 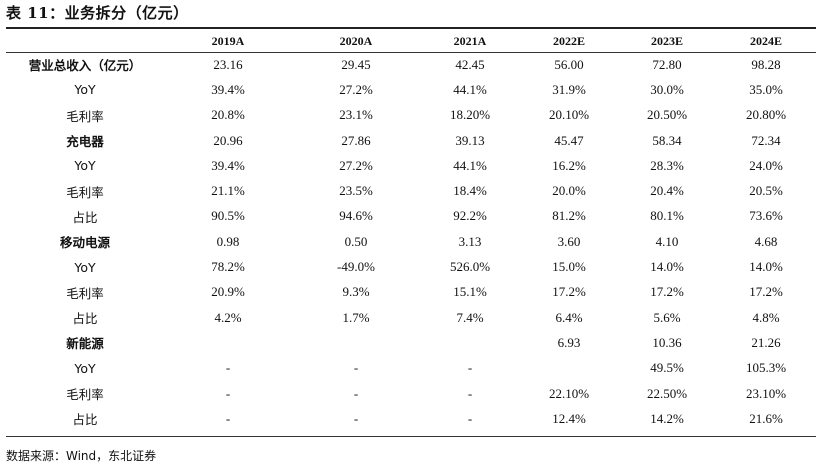 I want to click on value-cell: 72.34, so click(x=766, y=140).